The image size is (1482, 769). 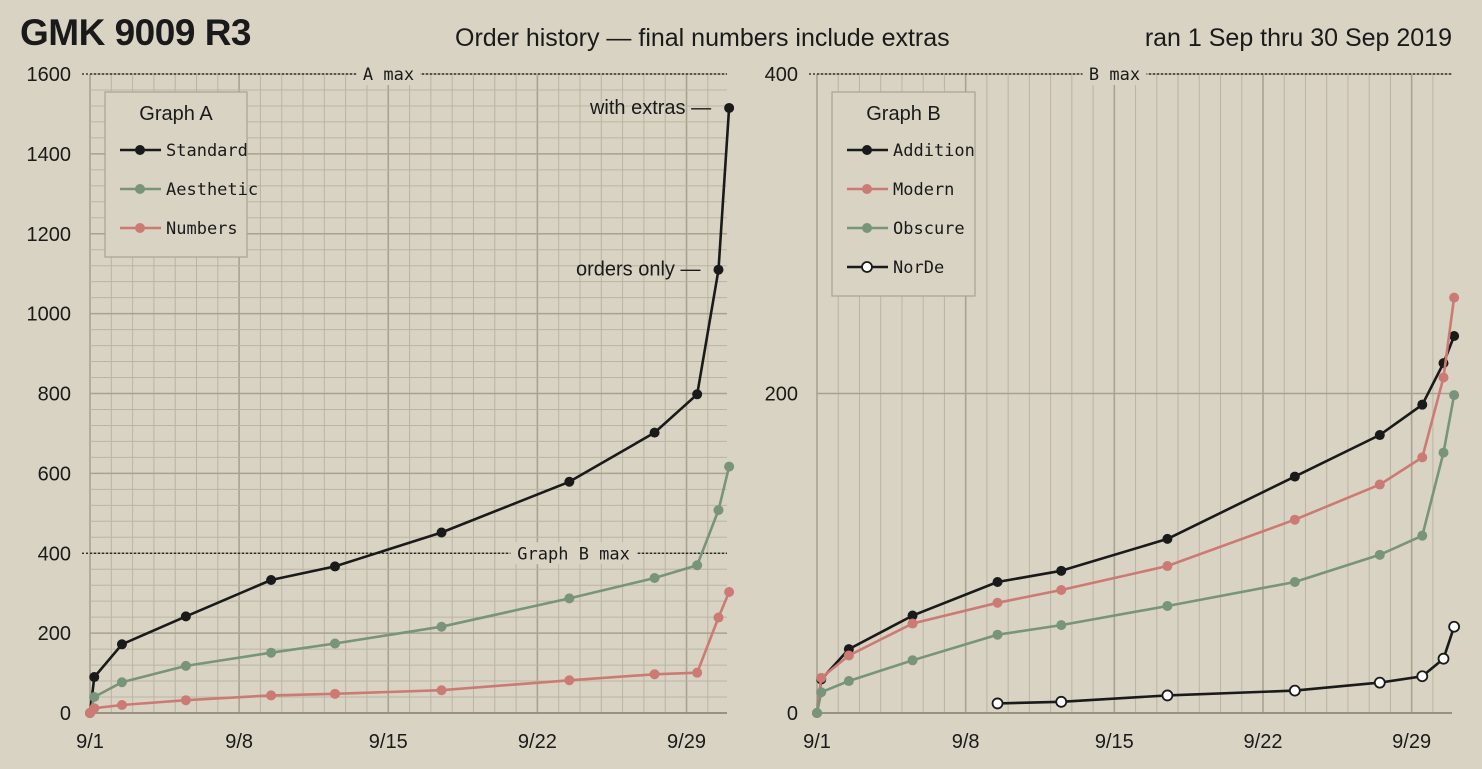 What do you see at coordinates (923, 190) in the screenshot?
I see `legend-entry-modern: Modern` at bounding box center [923, 190].